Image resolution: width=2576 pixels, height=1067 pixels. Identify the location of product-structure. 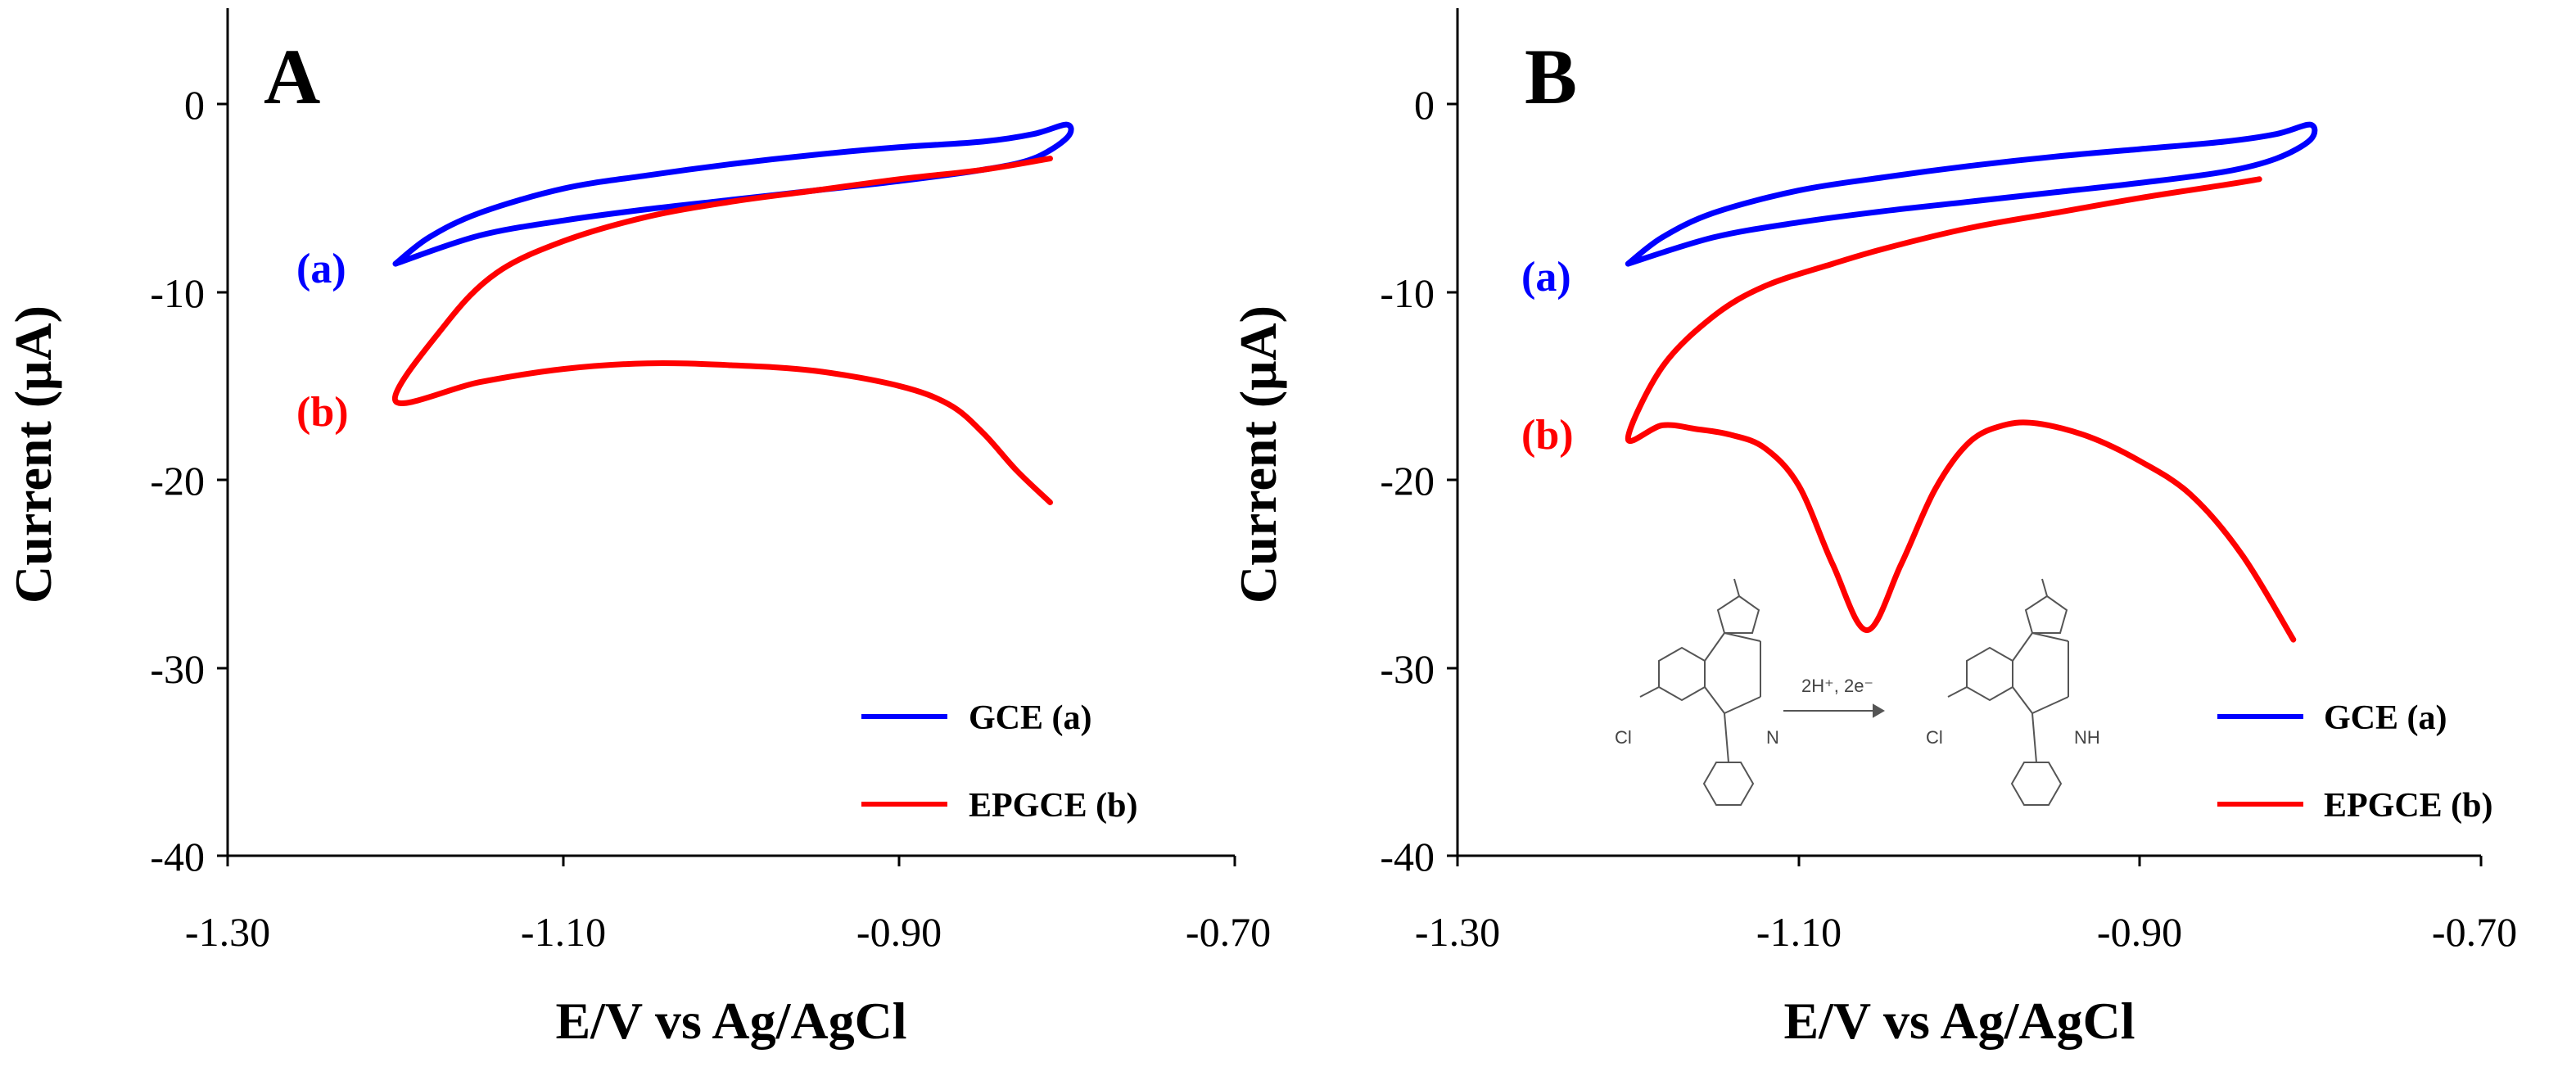
(2008, 692).